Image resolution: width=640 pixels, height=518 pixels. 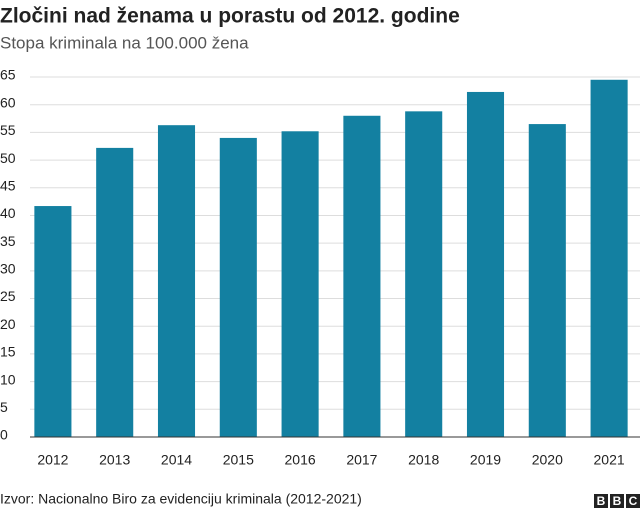 I want to click on y-tick-label: 45, so click(x=8, y=185).